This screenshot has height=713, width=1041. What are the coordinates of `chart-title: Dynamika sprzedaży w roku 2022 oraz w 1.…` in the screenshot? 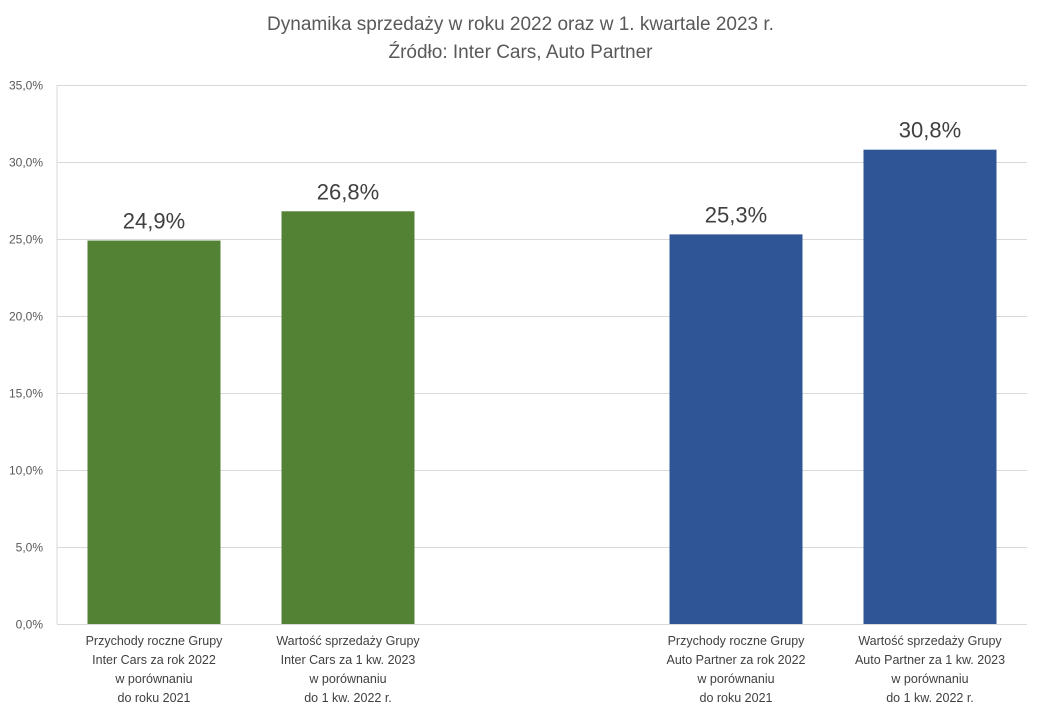 It's located at (520, 24).